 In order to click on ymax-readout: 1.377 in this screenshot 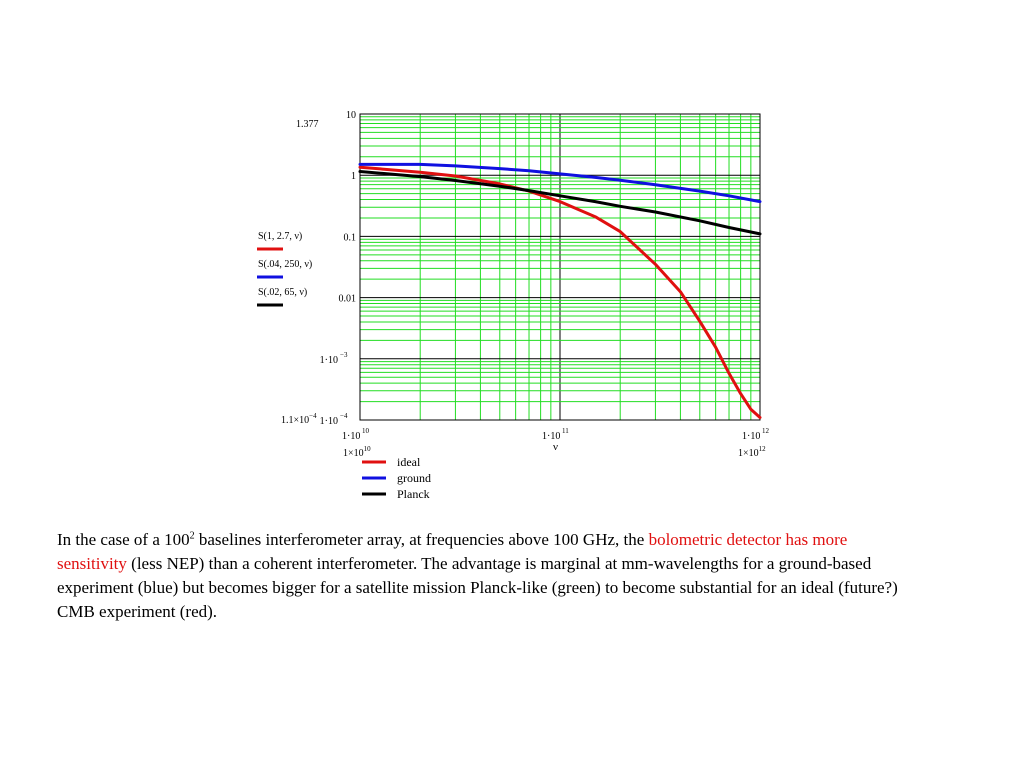, I will do `click(307, 124)`.